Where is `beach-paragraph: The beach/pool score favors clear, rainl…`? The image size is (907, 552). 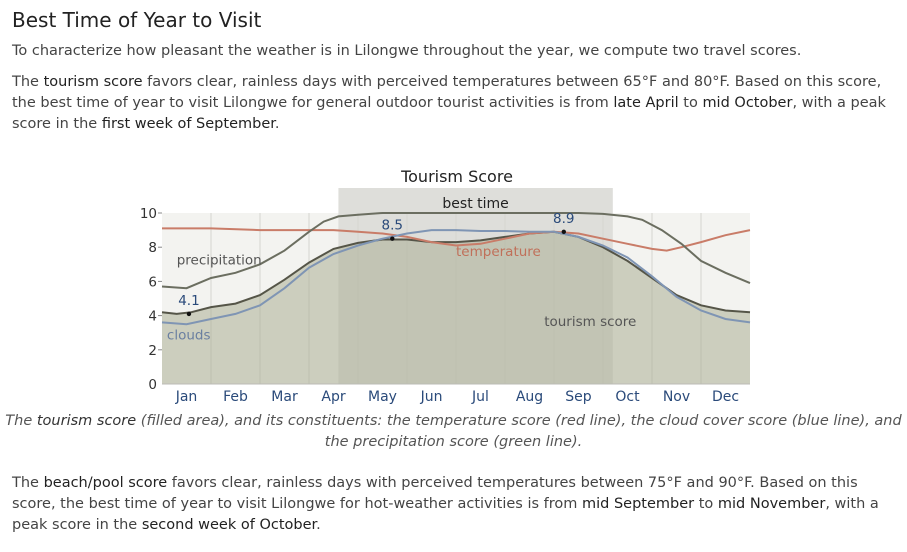 beach-paragraph: The beach/pool score favors clear, rainl… is located at coordinates (454, 504).